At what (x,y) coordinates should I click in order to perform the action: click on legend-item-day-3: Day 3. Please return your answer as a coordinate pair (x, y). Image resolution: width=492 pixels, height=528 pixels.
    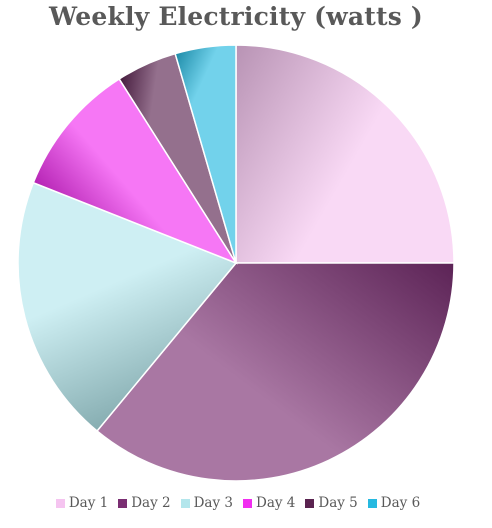
    Looking at the image, I should click on (206, 503).